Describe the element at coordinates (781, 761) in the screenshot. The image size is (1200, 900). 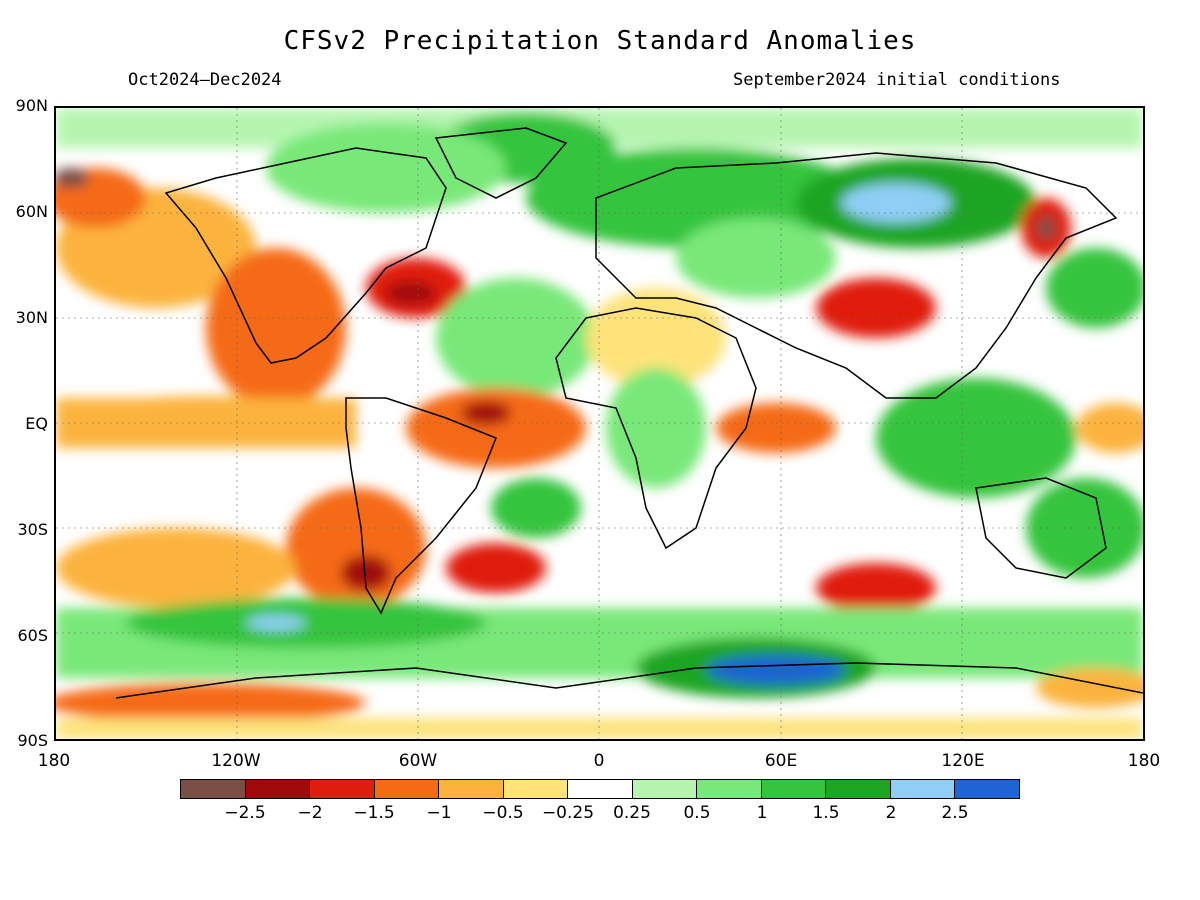
I see `lon-label-60e: 60E` at that location.